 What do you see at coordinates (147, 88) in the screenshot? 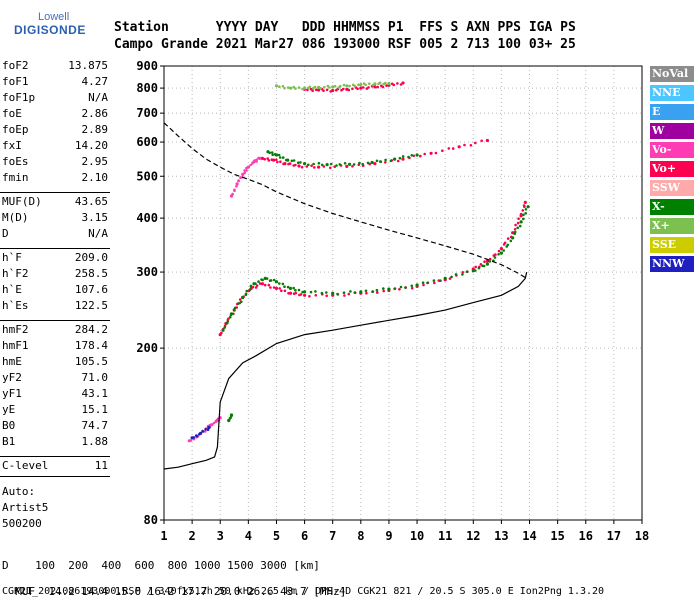
I see `y-tick-label: 800` at bounding box center [147, 88].